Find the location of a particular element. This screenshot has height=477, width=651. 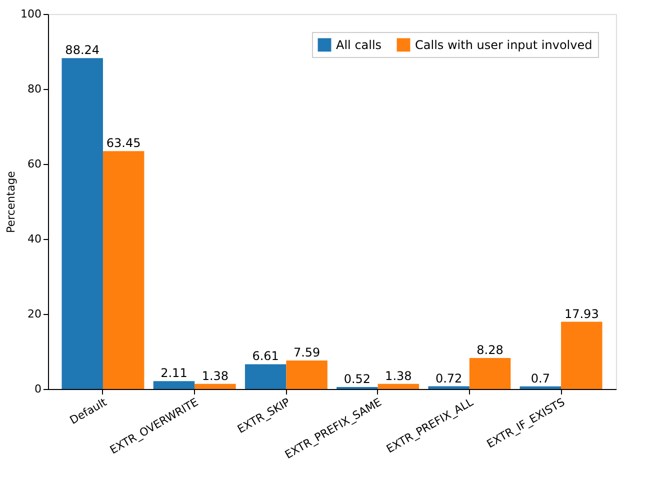

y-tick-label: 80 is located at coordinates (35, 89).